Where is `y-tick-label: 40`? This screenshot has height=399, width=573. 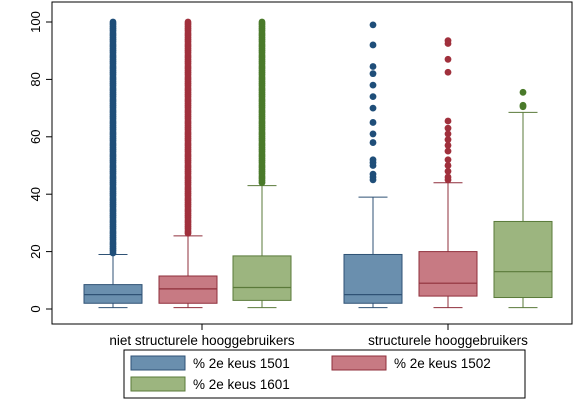
y-tick-label: 40 is located at coordinates (35, 194).